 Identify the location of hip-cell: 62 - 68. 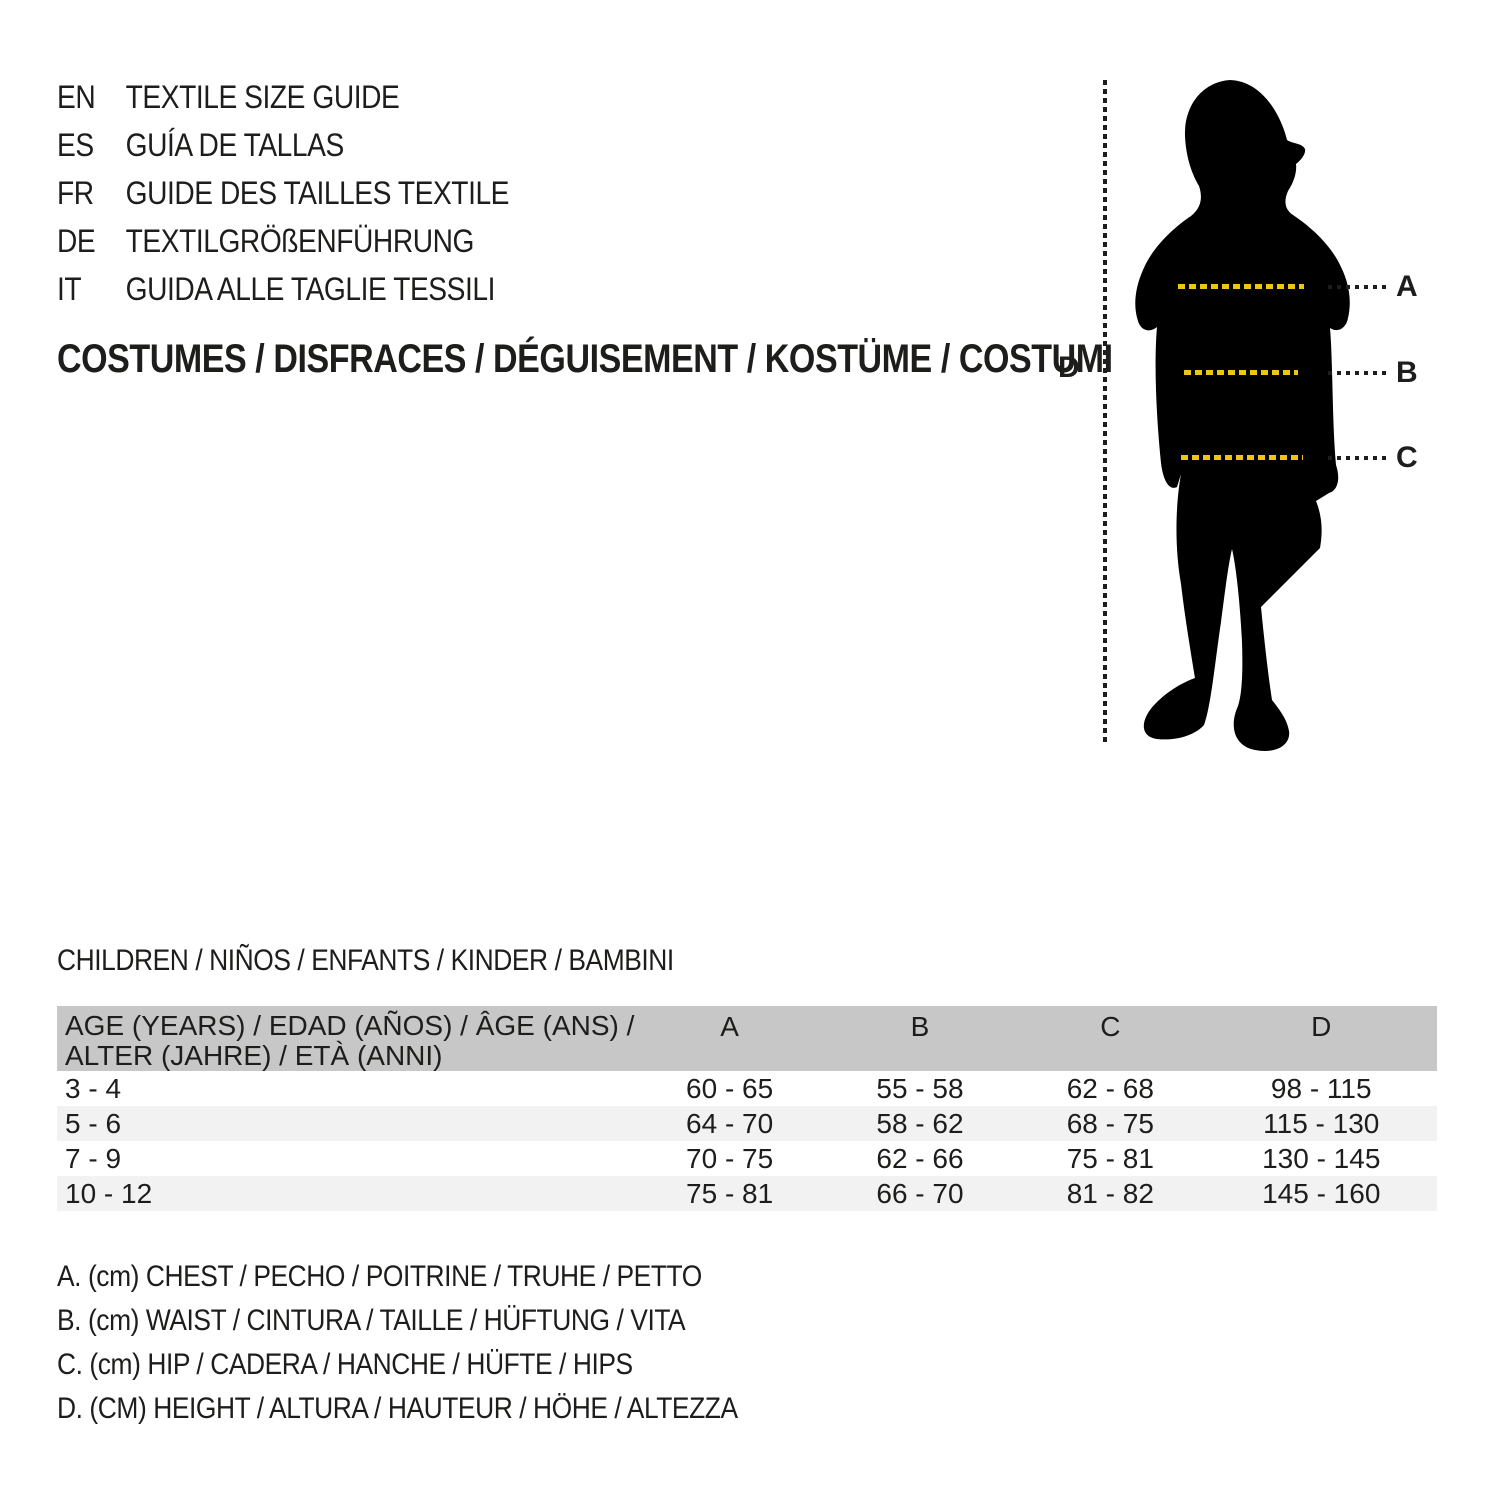
(1110, 1088).